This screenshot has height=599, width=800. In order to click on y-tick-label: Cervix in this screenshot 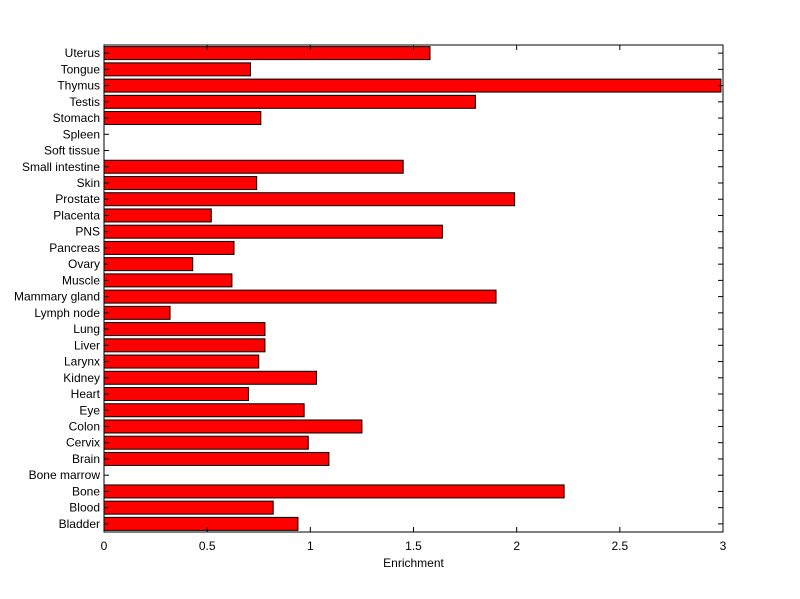, I will do `click(83, 443)`.